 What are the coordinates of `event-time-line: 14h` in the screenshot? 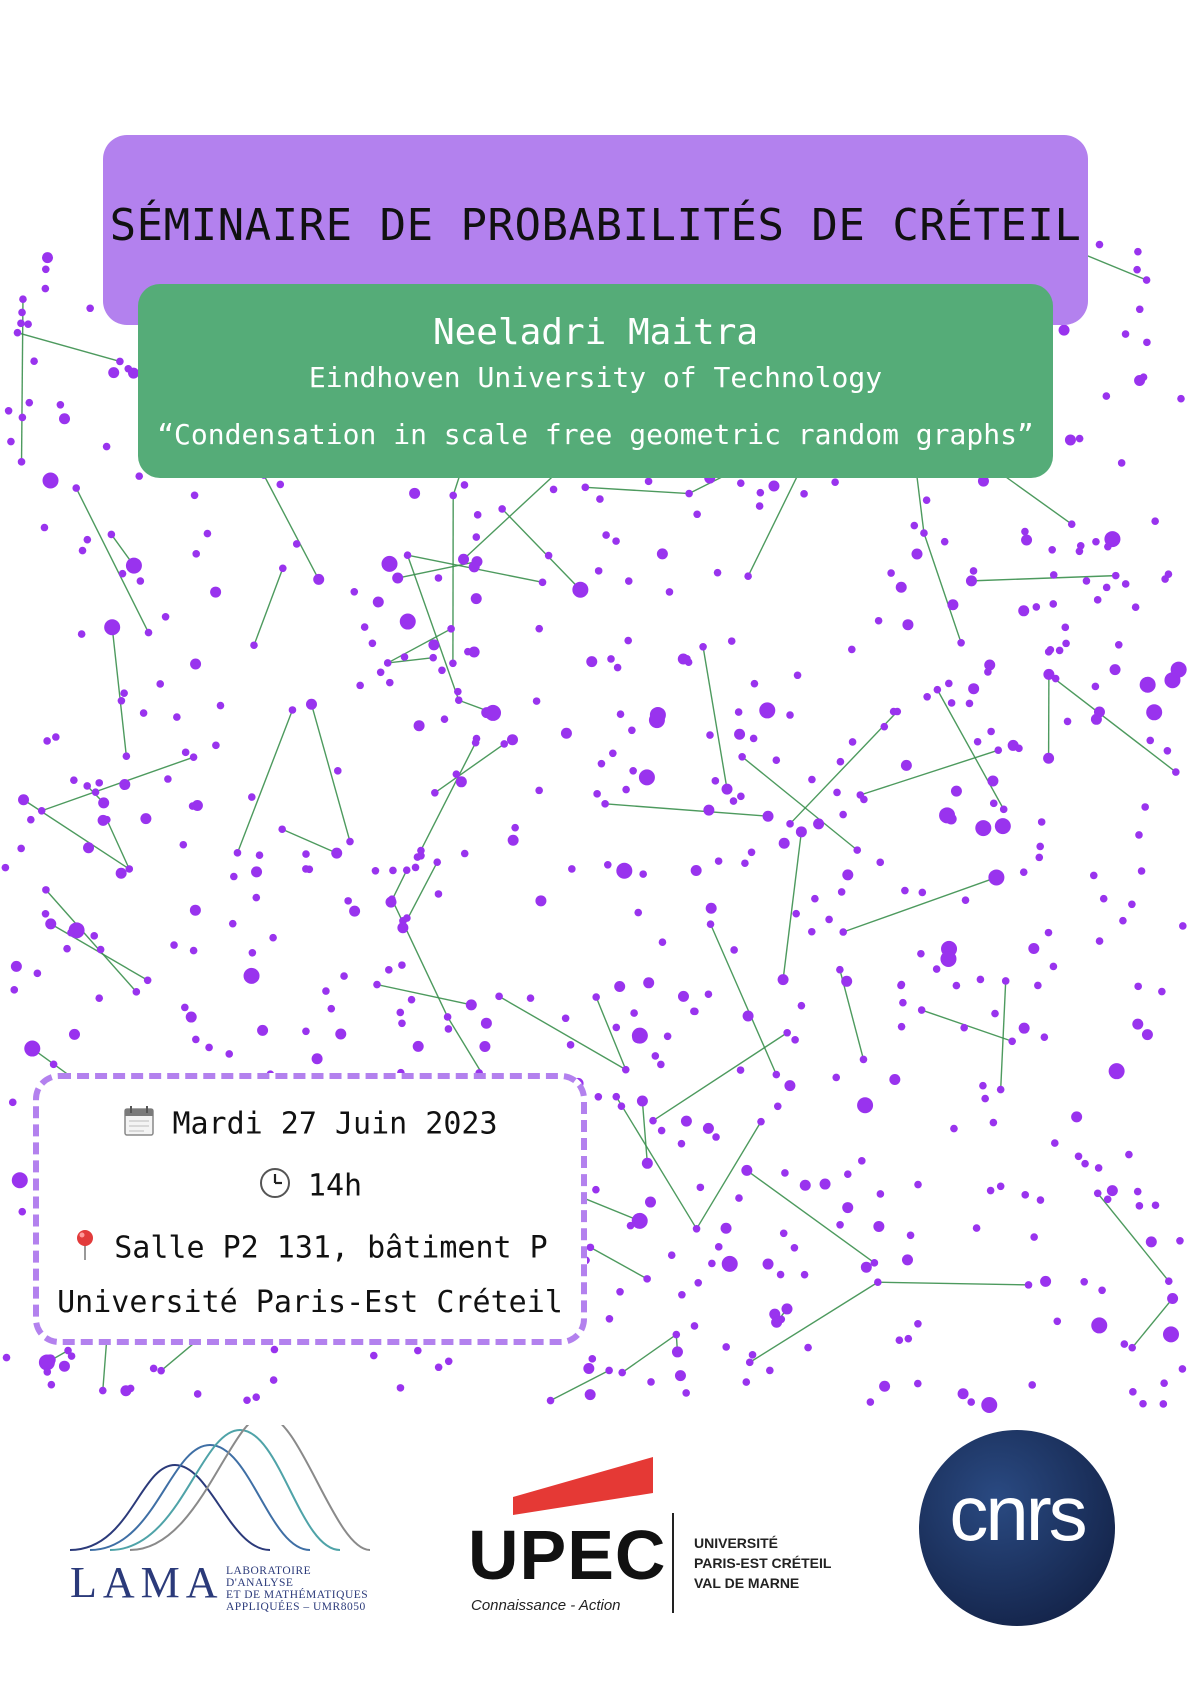 It's located at (310, 1187).